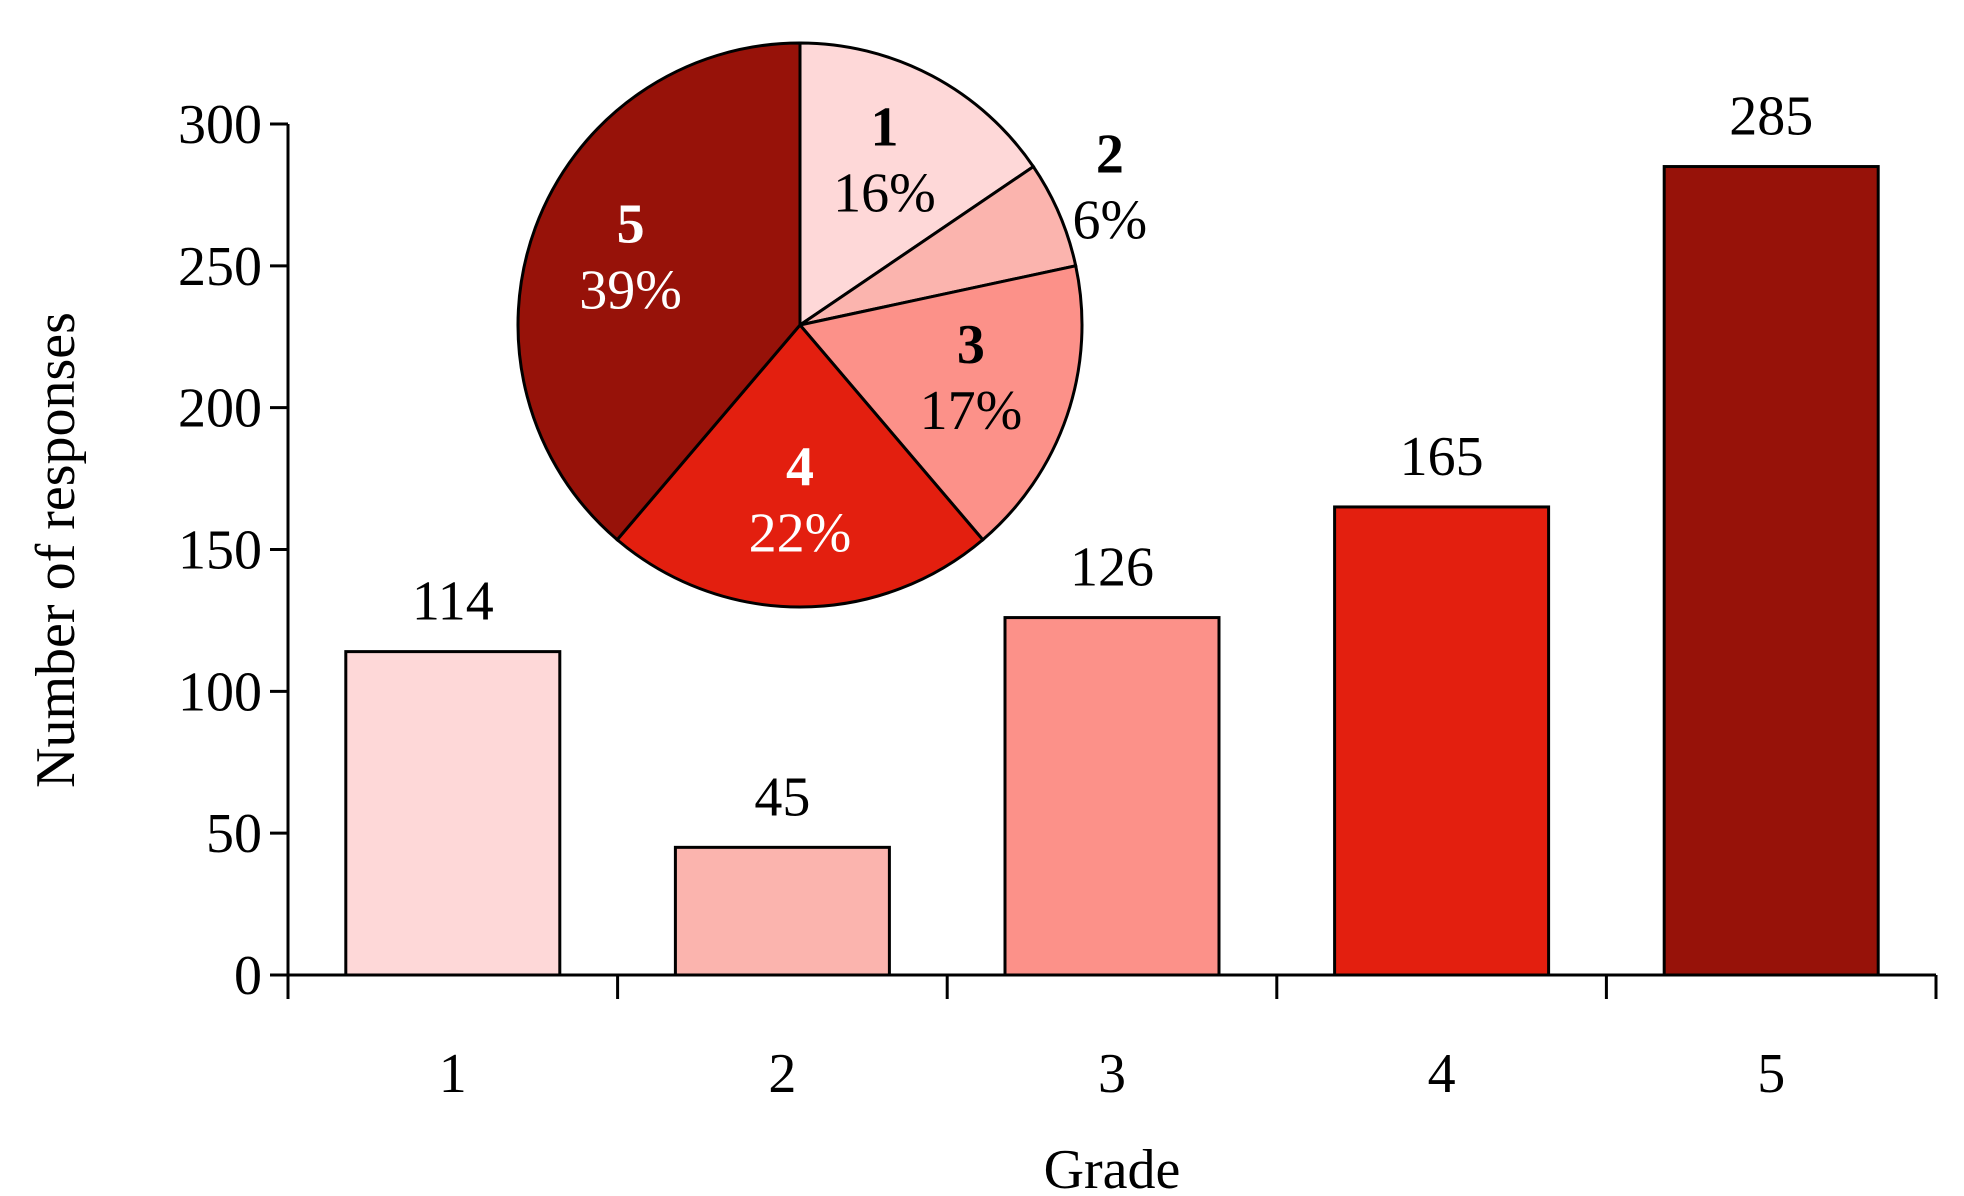 Image resolution: width=1964 pixels, height=1196 pixels. Describe the element at coordinates (220, 692) in the screenshot. I see `y-tick-label: 100` at that location.